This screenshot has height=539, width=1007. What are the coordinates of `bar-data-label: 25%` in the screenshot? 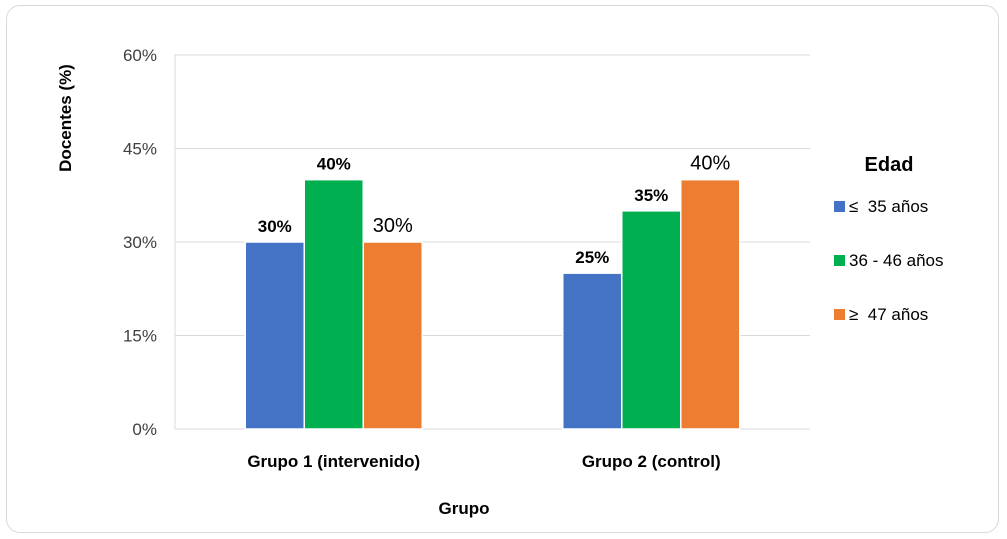 It's located at (592, 257).